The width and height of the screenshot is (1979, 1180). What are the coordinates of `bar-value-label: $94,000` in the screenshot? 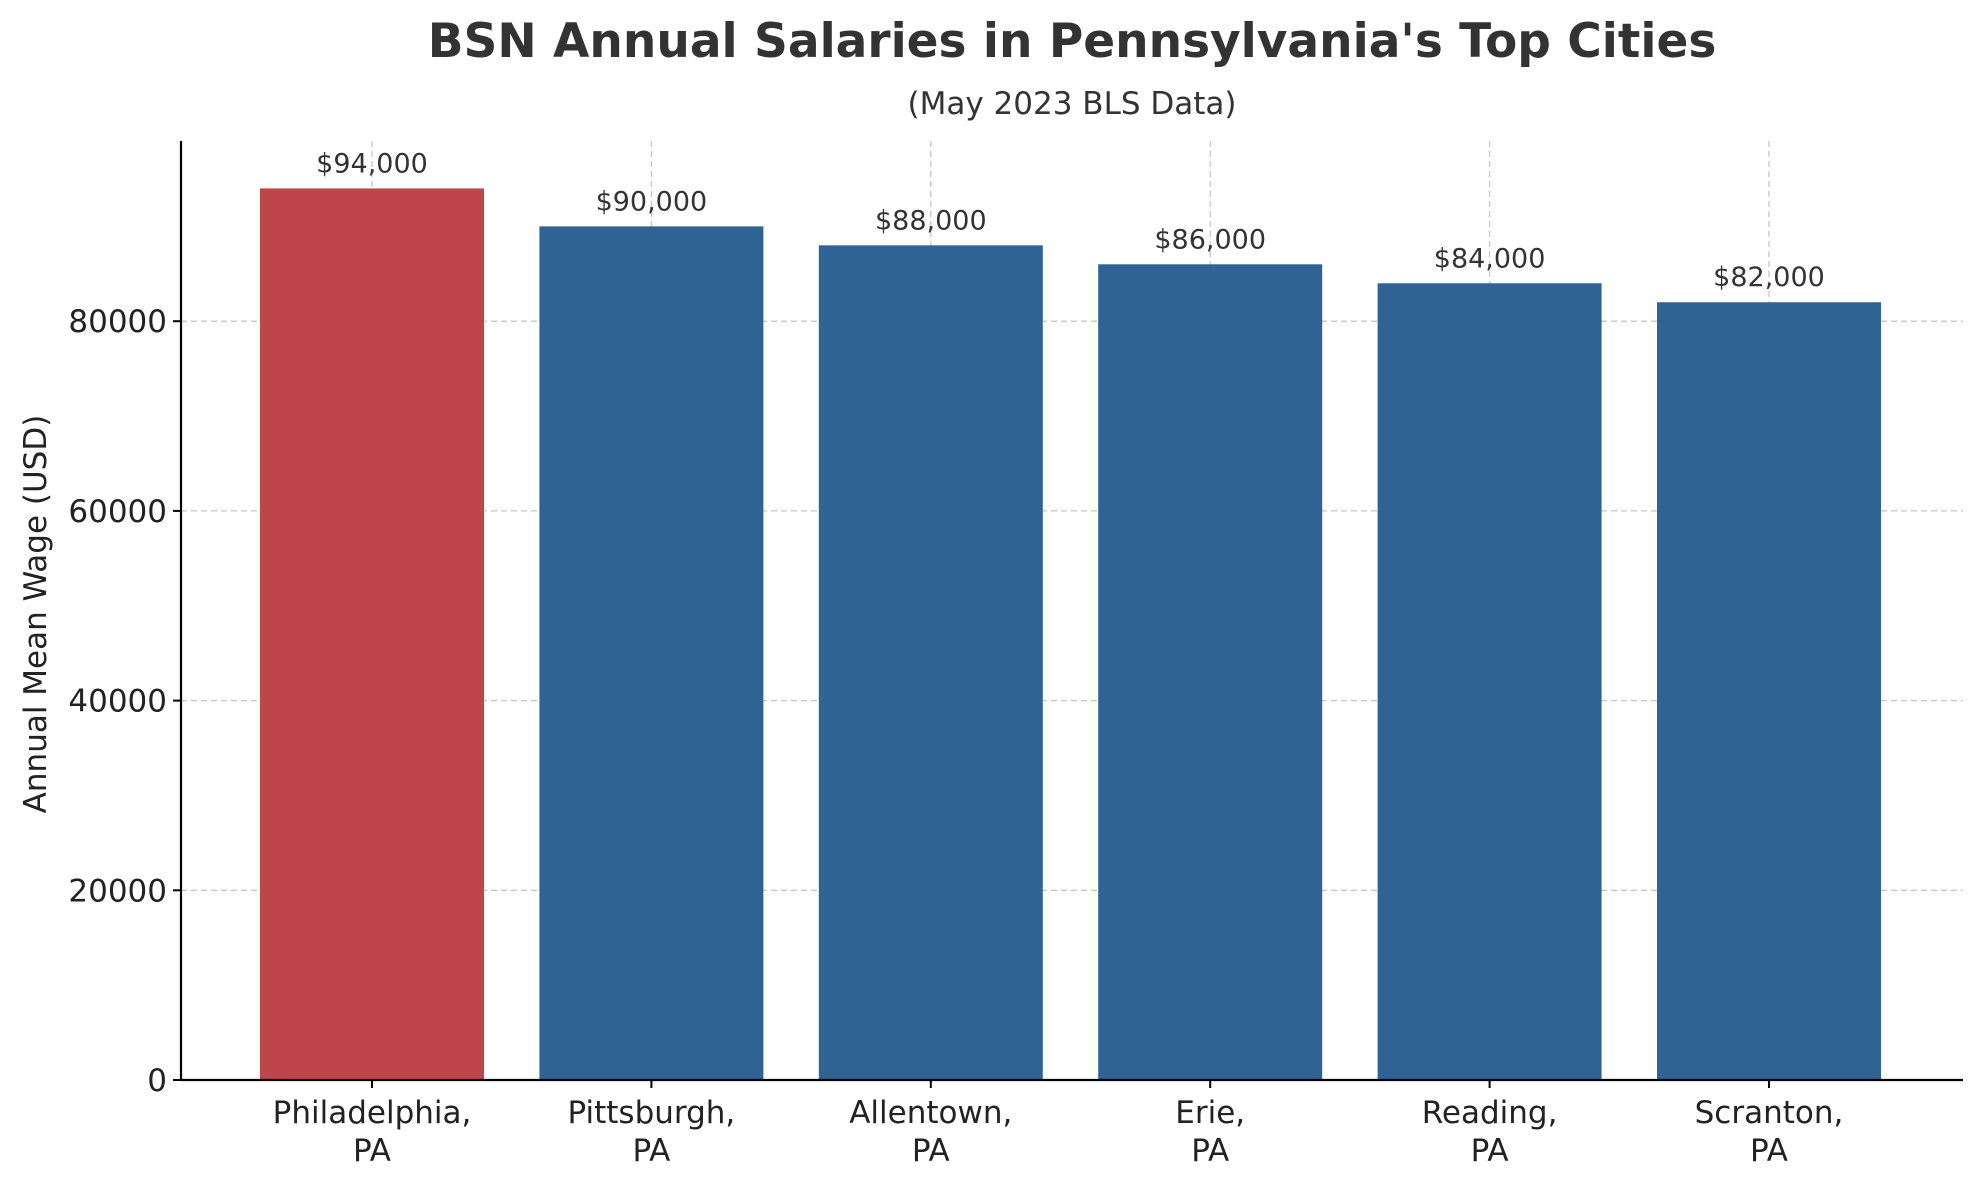 It's located at (372, 163).